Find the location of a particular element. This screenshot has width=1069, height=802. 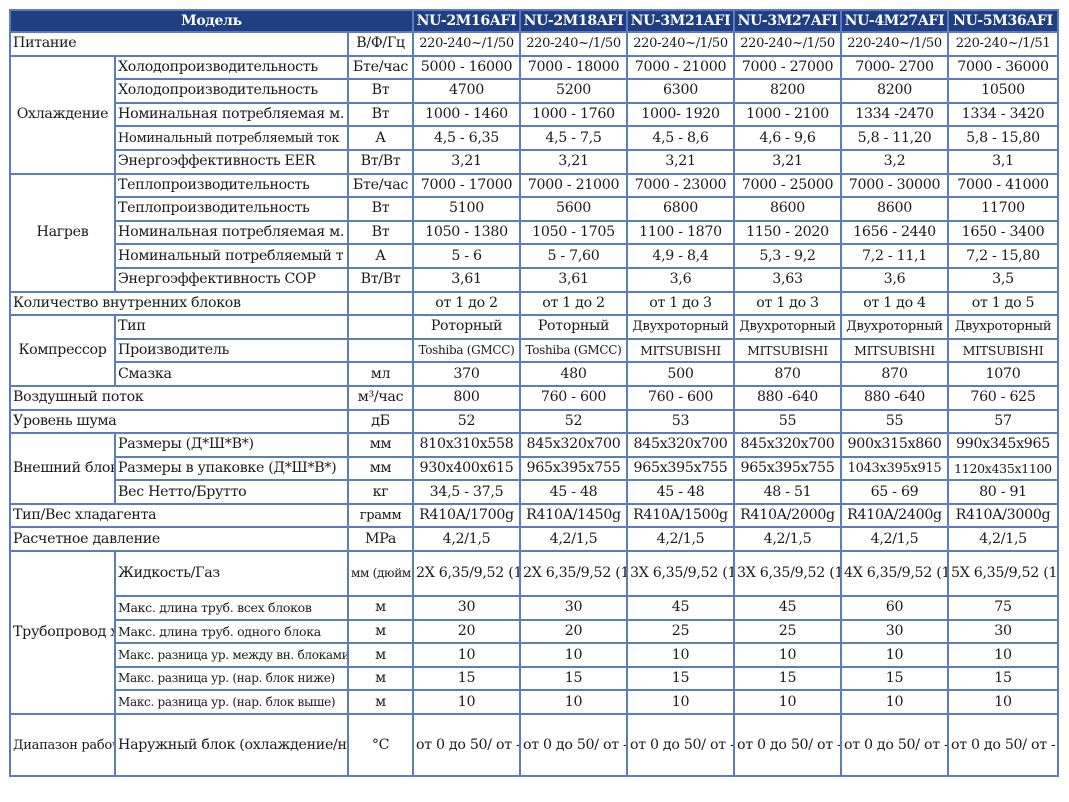

value-cell: 7000 - 25000 is located at coordinates (787, 185).